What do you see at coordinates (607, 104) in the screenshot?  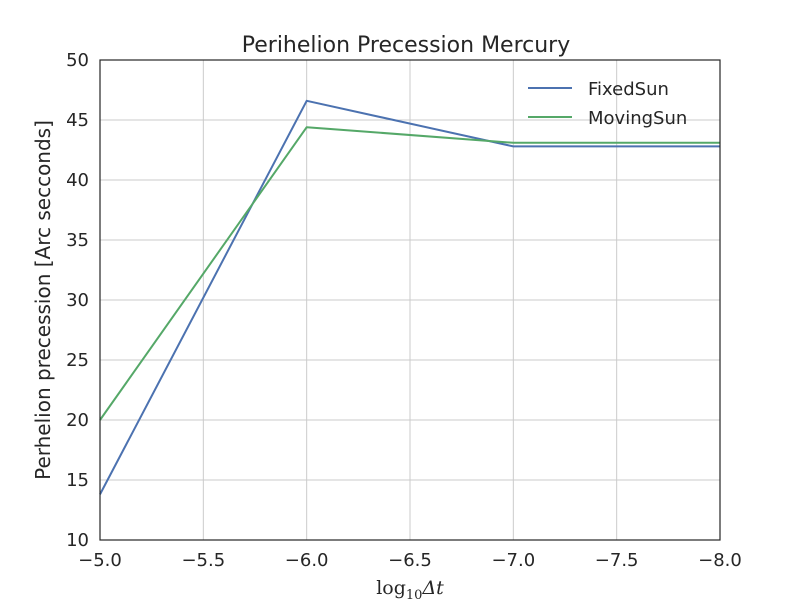 I see `legend: FixedSun MovingSun` at bounding box center [607, 104].